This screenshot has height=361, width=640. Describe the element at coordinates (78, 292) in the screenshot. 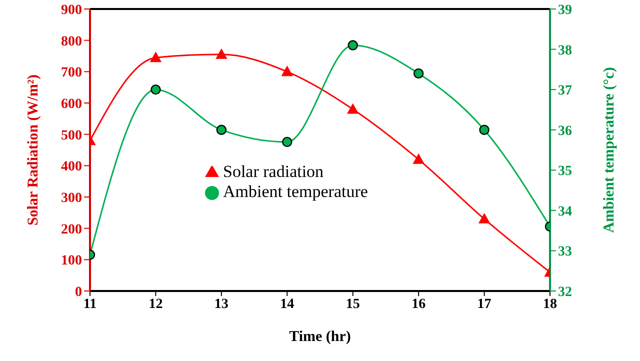

I see `y-tick-label: 0` at that location.